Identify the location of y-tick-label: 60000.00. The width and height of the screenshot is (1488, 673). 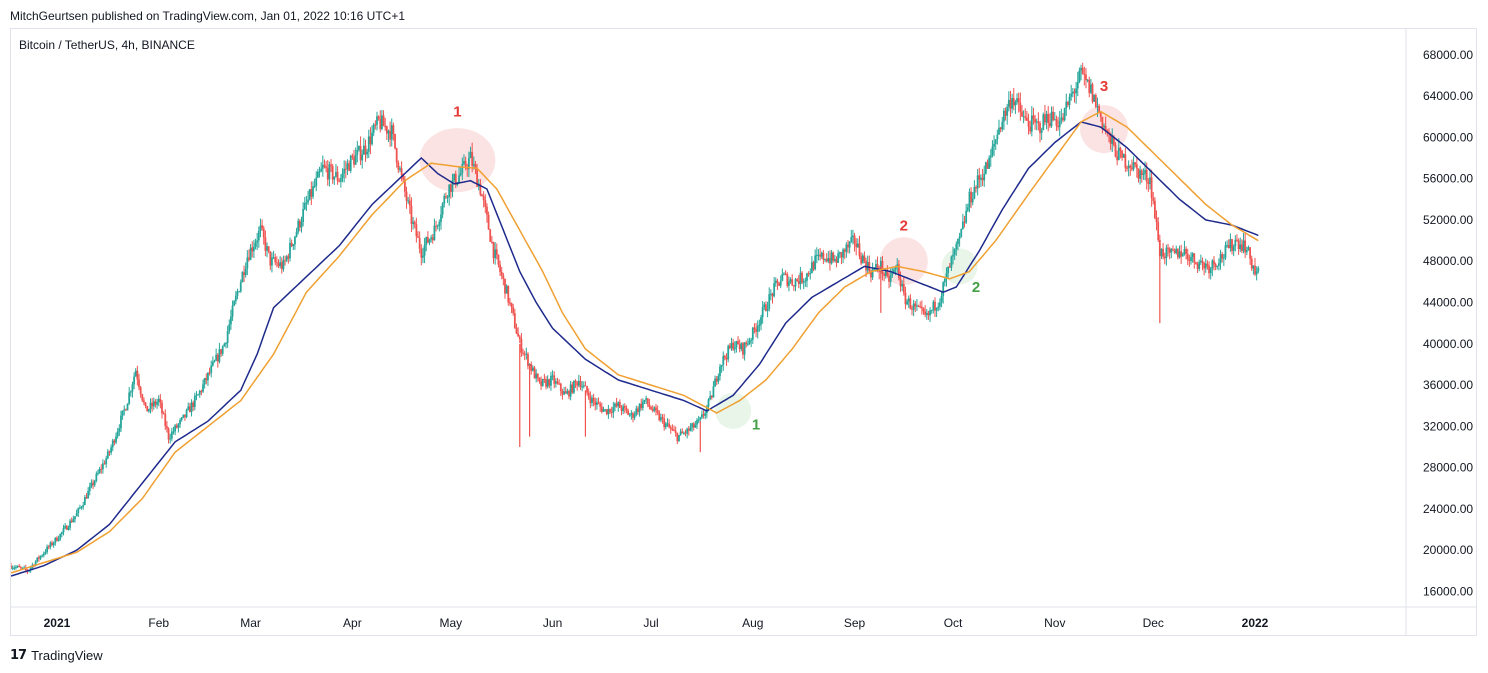
(1448, 137).